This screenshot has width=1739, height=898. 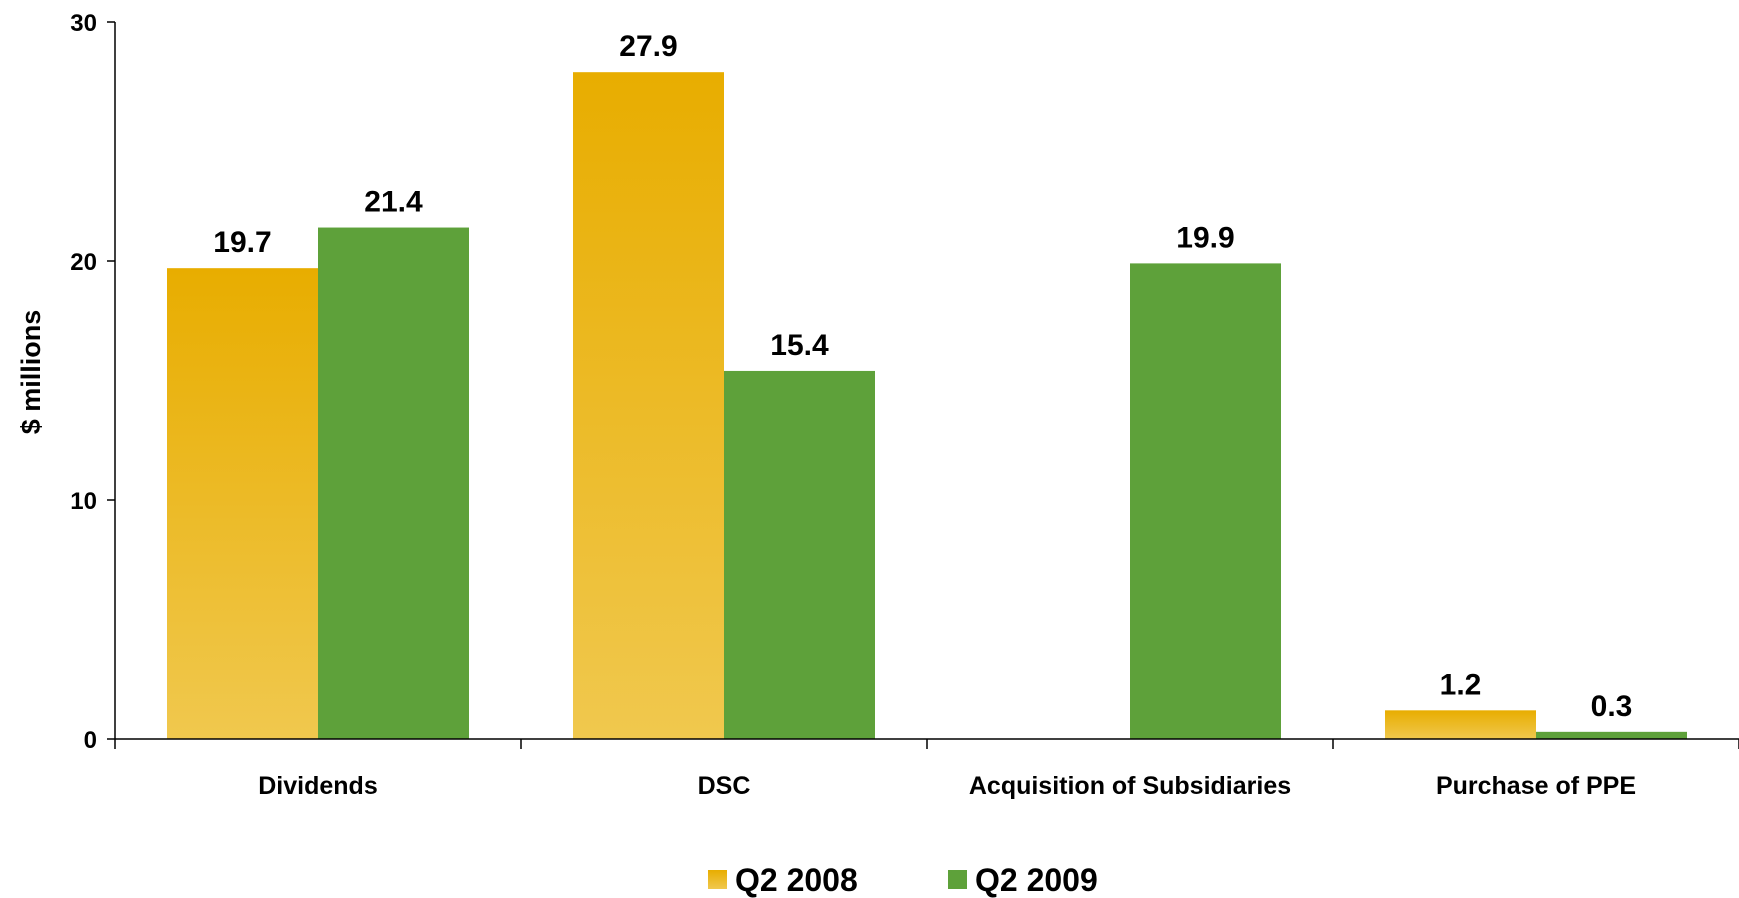 I want to click on data-label: 0.3, so click(x=1612, y=706).